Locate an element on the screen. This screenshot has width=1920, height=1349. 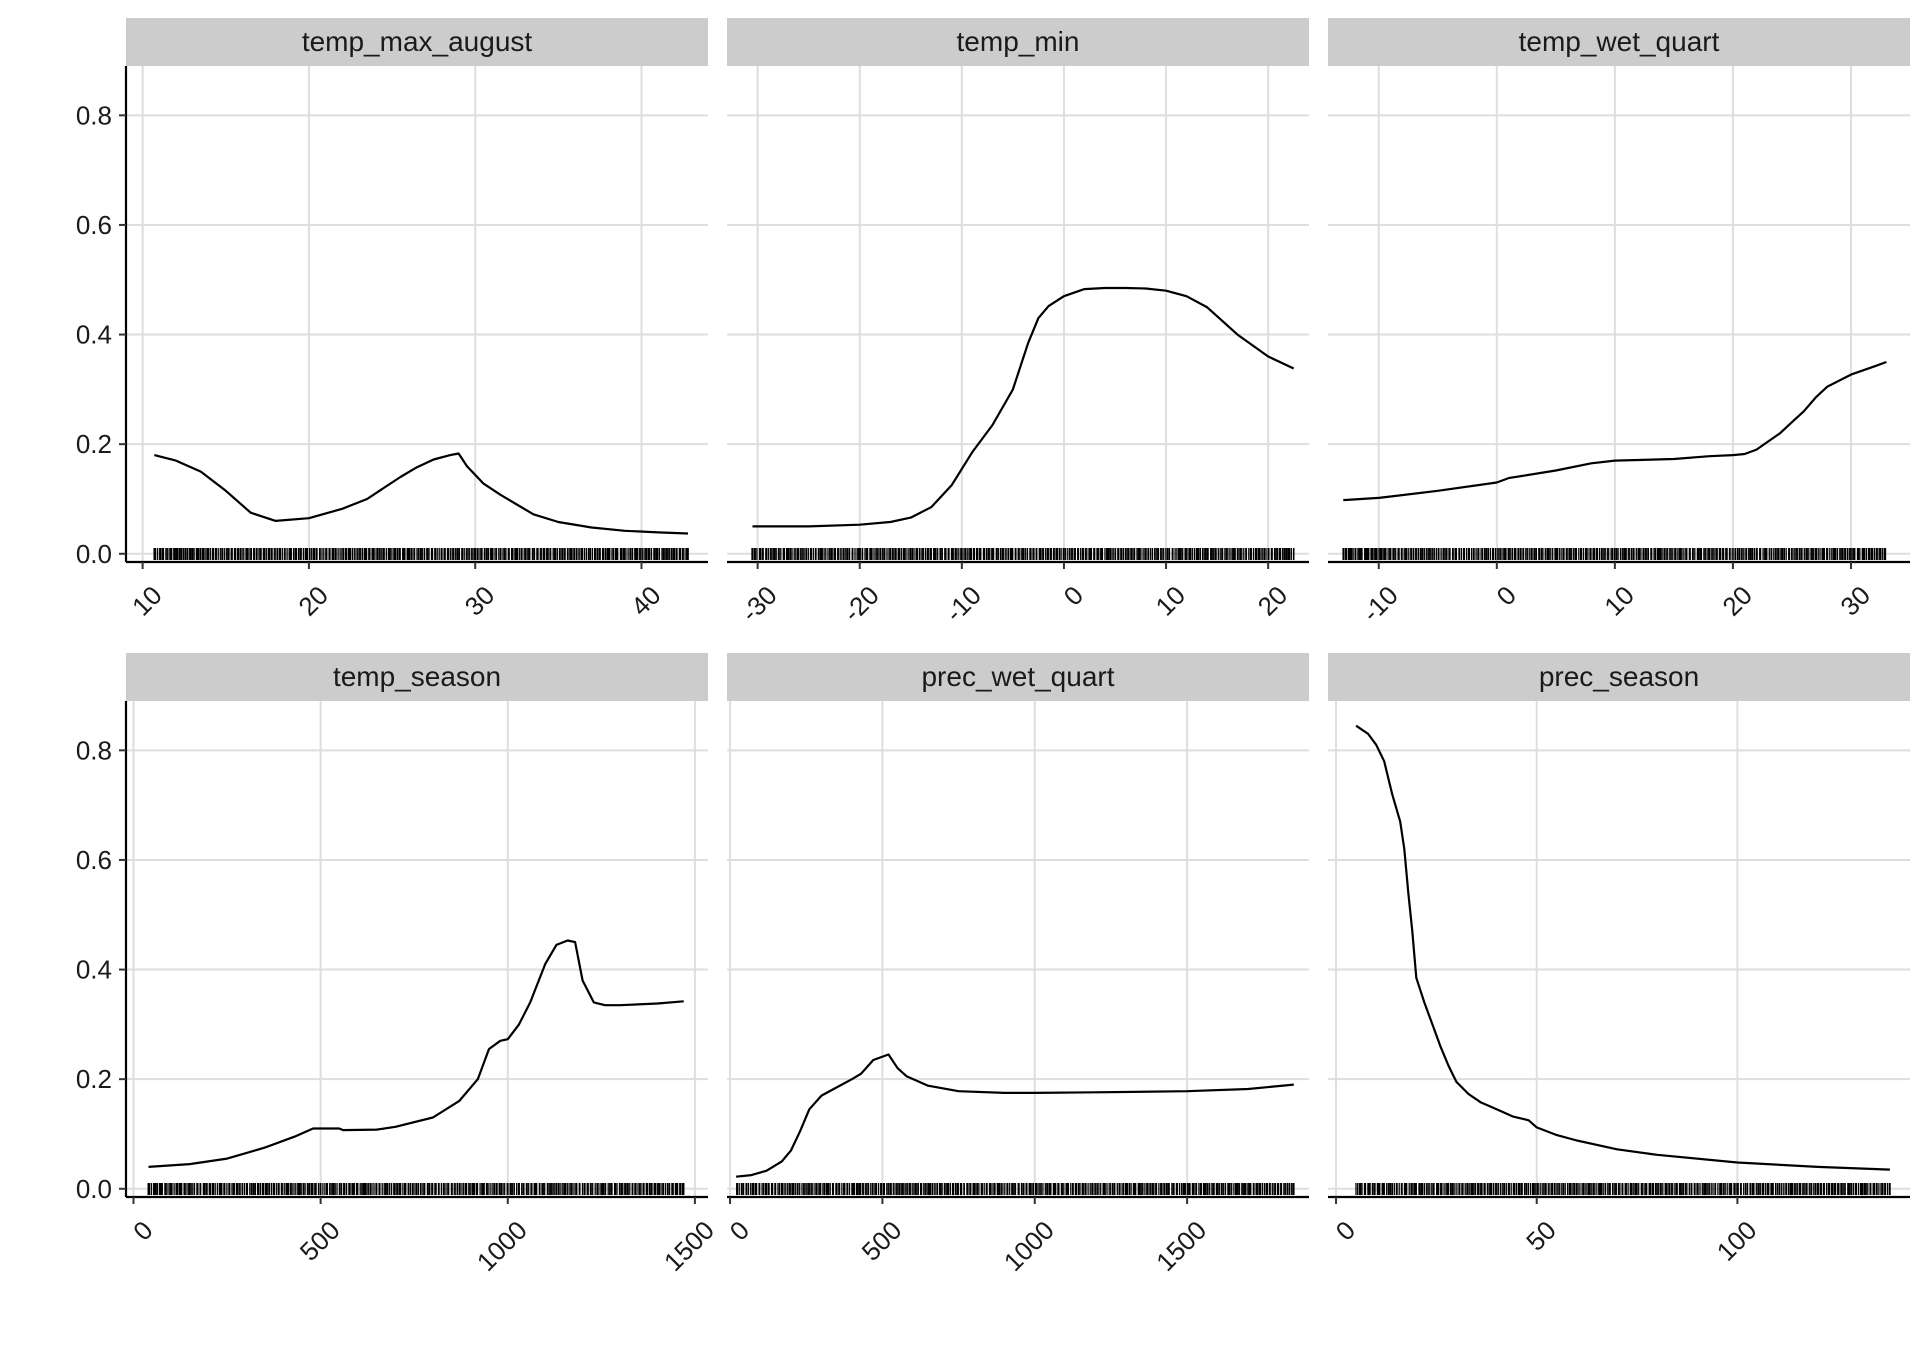
panel-prec-season: prec_season 0 50 100 is located at coordinates (1619, 960).